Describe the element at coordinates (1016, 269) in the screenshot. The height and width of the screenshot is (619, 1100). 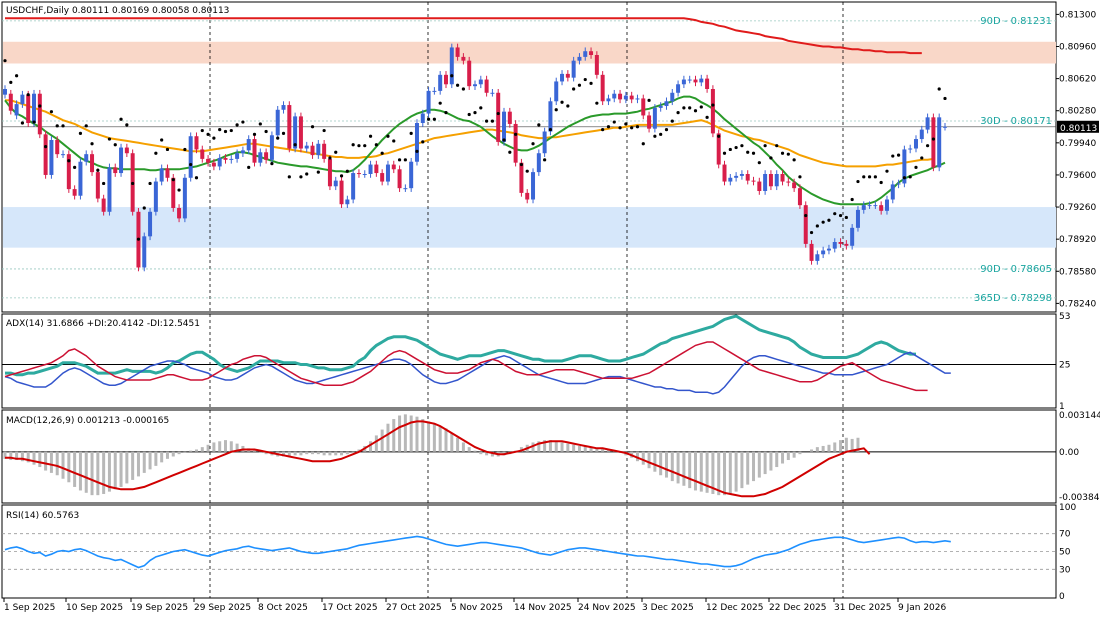
I see `level-label-2: 90D - 0.78605` at that location.